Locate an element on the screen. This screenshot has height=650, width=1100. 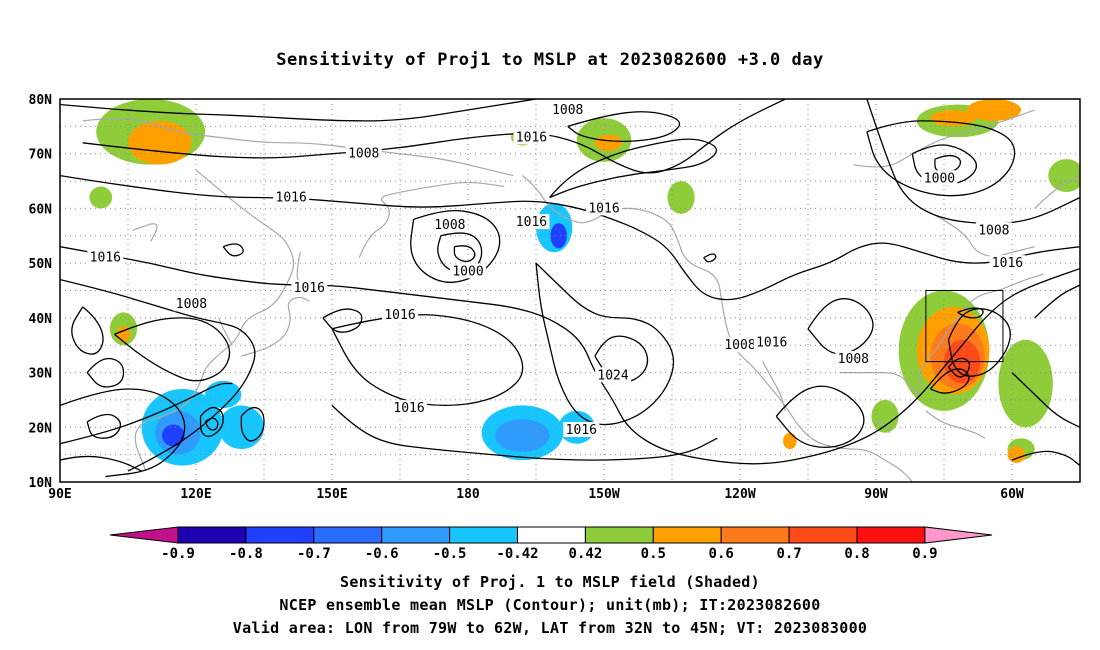
colorbar-tick-label: -0.9 is located at coordinates (178, 554).